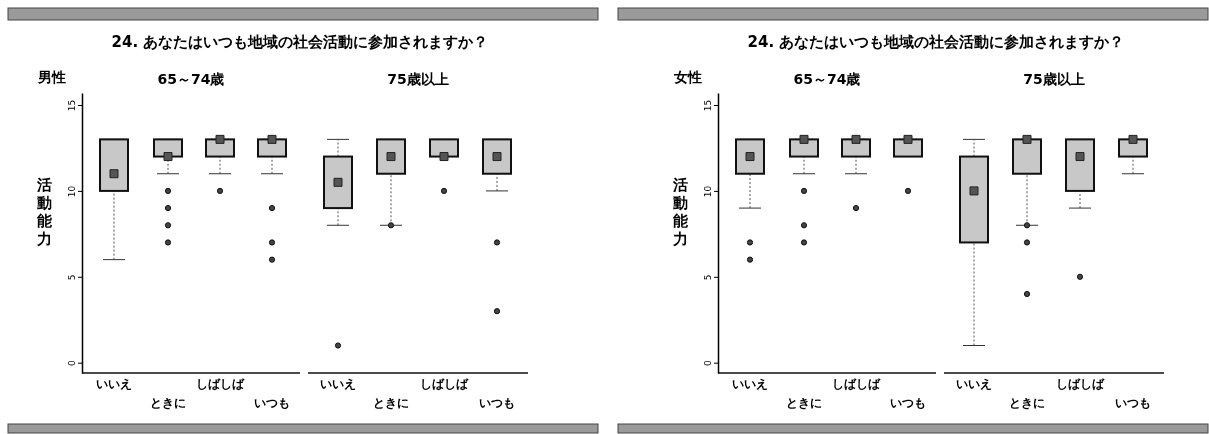 The width and height of the screenshot is (1209, 434). Describe the element at coordinates (687, 77) in the screenshot. I see `text: 女性` at that location.